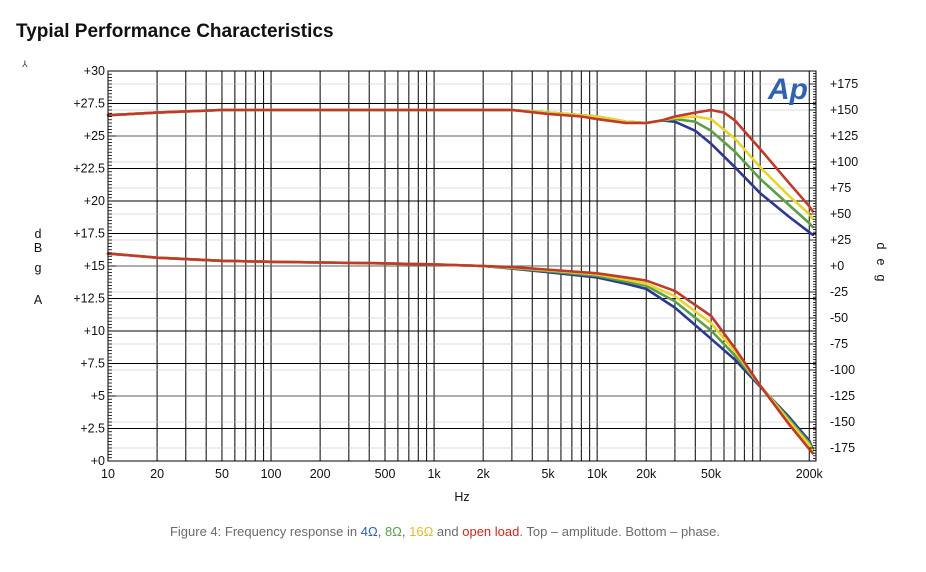 The height and width of the screenshot is (572, 926). What do you see at coordinates (839, 318) in the screenshot?
I see `y2-tick-label: -50` at bounding box center [839, 318].